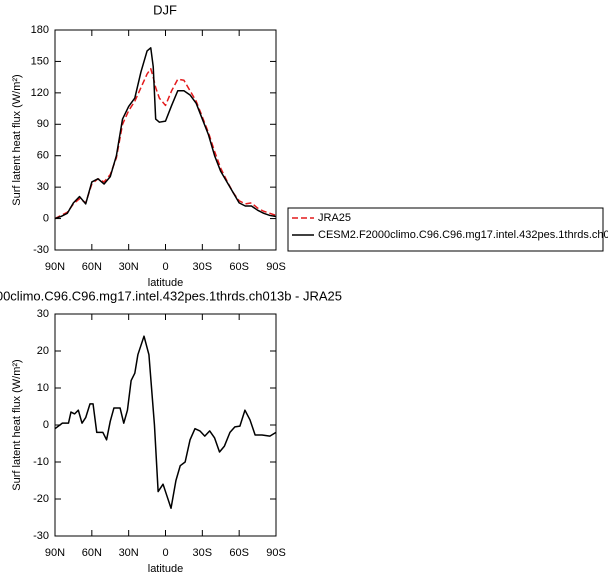 The image size is (608, 577). I want to click on y-tick-label: 150, so click(40, 61).